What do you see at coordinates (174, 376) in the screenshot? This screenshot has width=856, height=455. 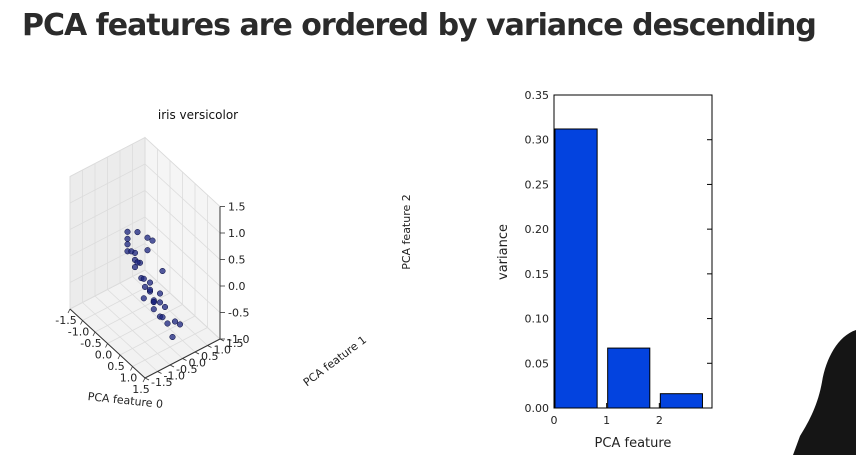 I see `y-tick-label: -1.0` at bounding box center [174, 376].